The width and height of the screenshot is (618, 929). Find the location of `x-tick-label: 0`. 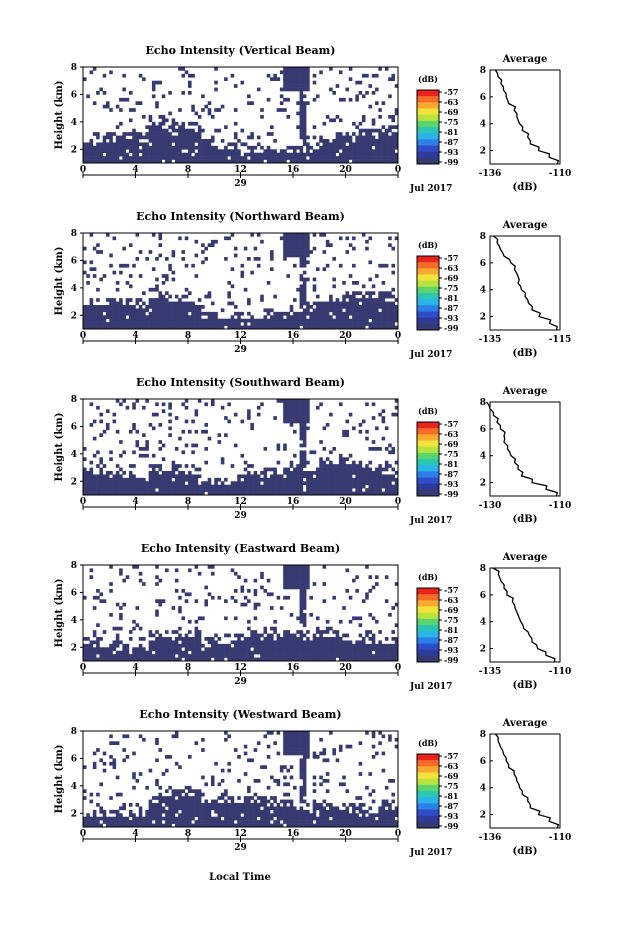

x-tick-label: 0 is located at coordinates (83, 170).